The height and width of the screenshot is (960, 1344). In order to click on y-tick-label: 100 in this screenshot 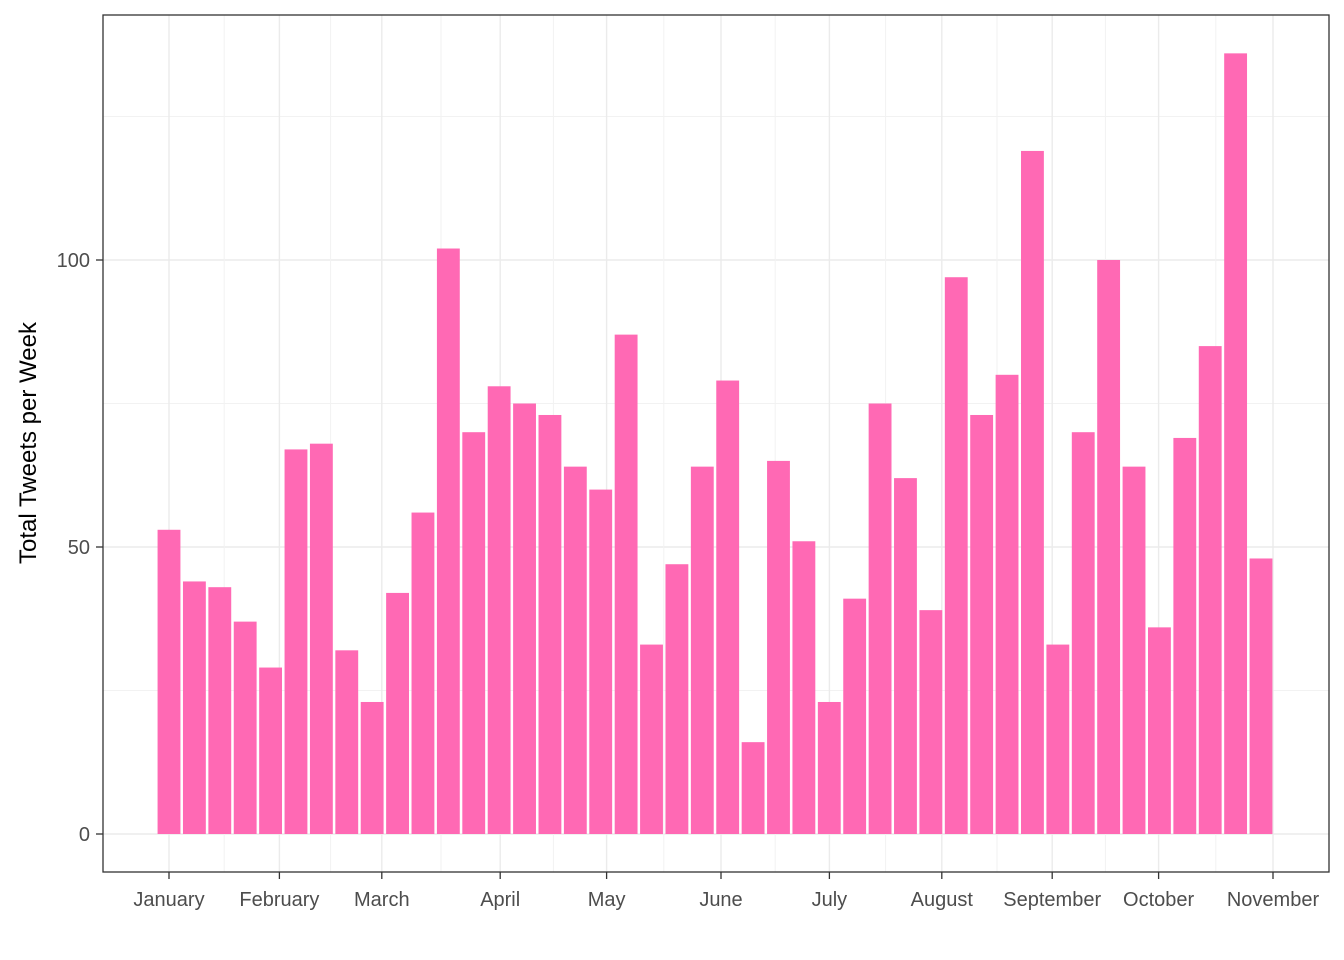, I will do `click(73, 261)`.